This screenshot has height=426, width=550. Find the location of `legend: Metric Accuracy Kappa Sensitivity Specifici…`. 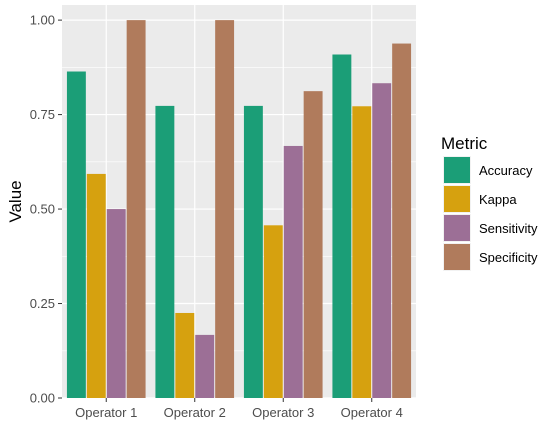

legend: Metric Accuracy Kappa Sensitivity Specifici… is located at coordinates (489, 202).